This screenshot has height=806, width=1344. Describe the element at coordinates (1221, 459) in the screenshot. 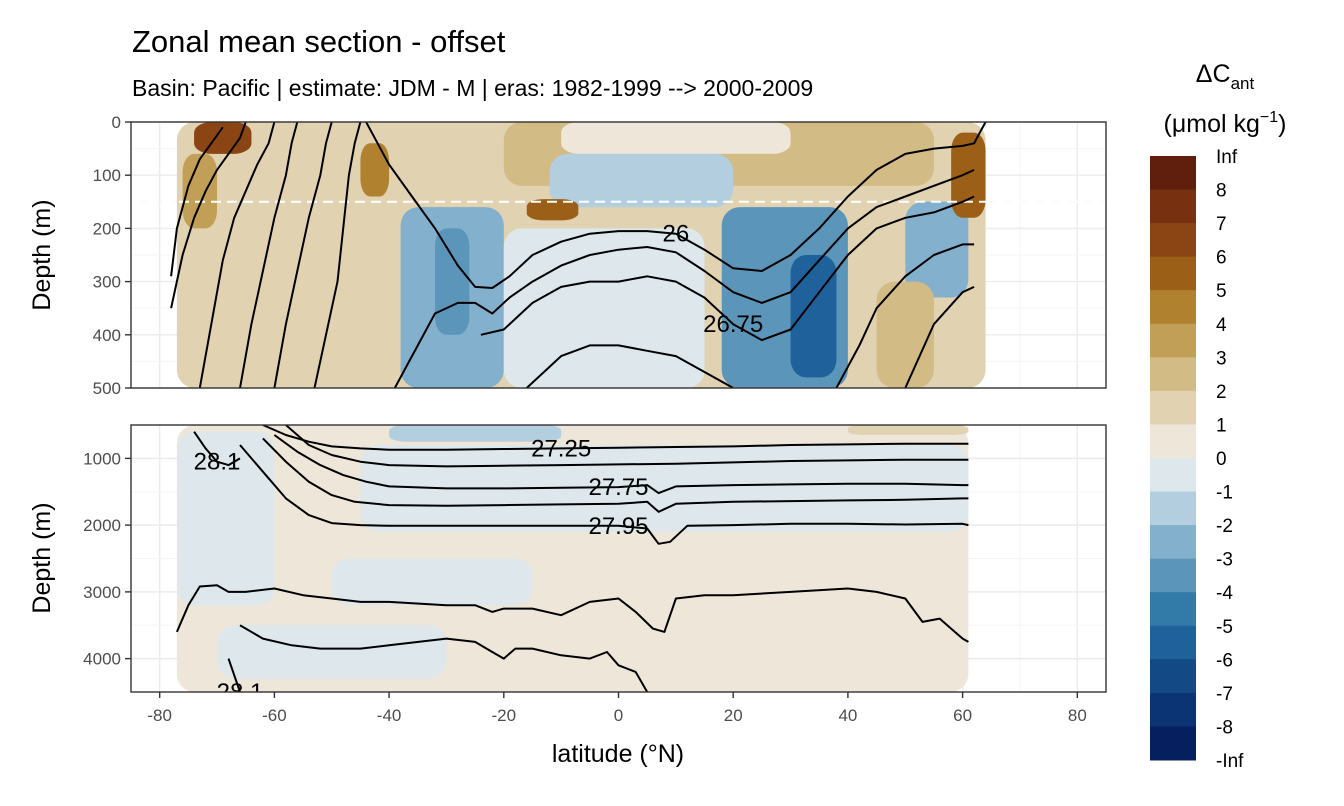

I see `legend-level-label: 0` at that location.